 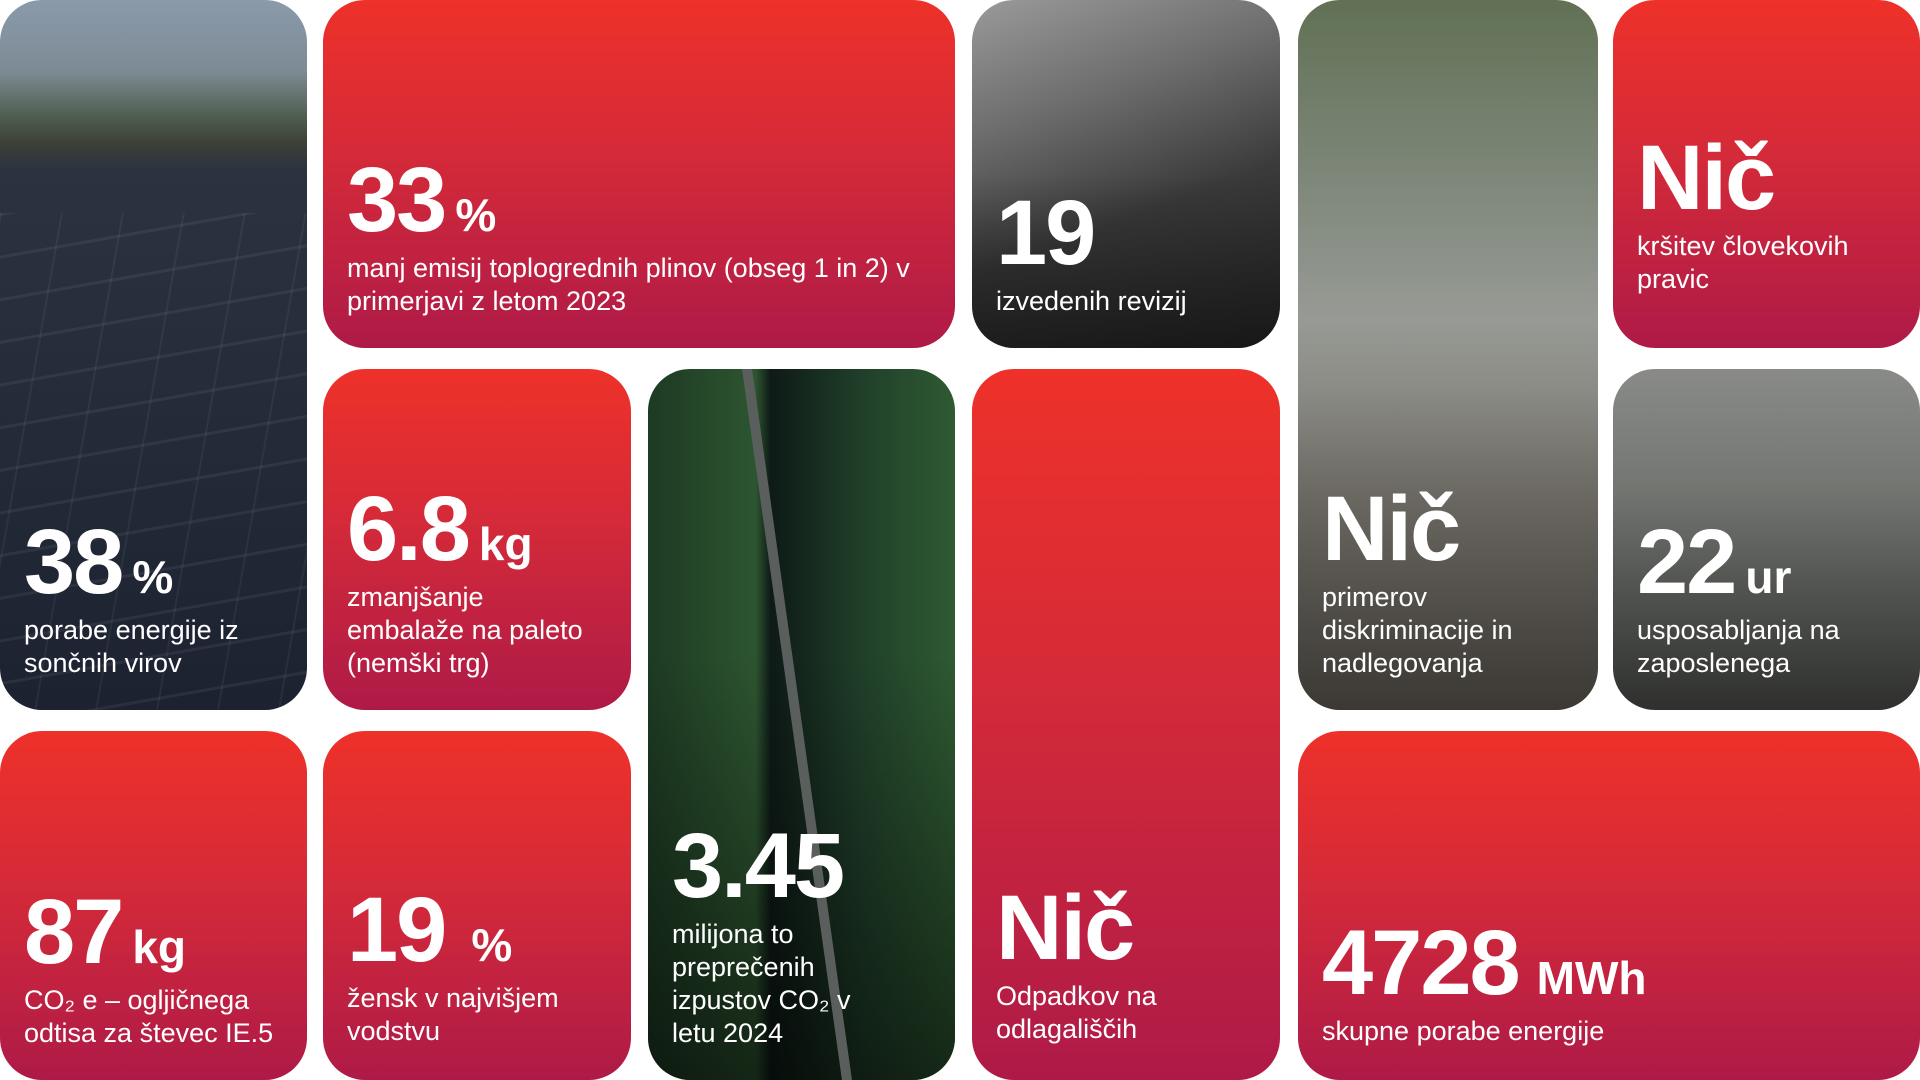 What do you see at coordinates (430, 929) in the screenshot?
I see `stat-value: 19%` at bounding box center [430, 929].